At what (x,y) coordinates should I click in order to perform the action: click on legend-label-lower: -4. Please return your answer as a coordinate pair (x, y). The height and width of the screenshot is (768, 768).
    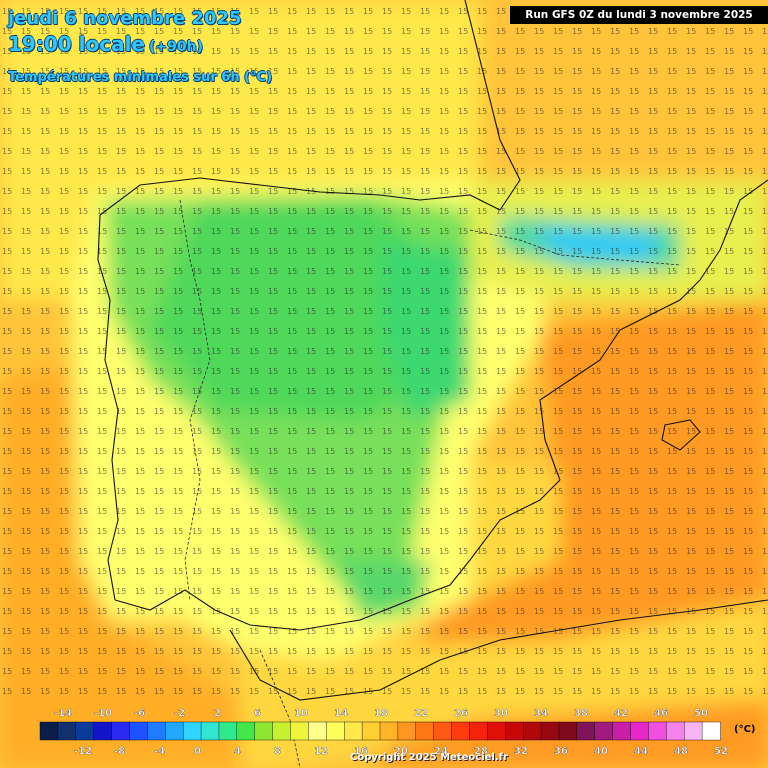
    Looking at the image, I should click on (159, 751).